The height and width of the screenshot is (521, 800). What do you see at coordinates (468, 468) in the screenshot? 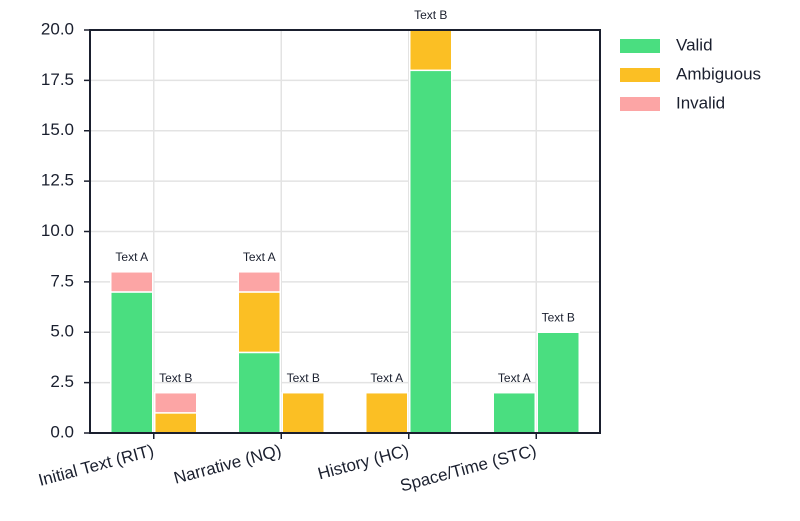
I see `x-tick-label: Space/Time (STC)` at bounding box center [468, 468].